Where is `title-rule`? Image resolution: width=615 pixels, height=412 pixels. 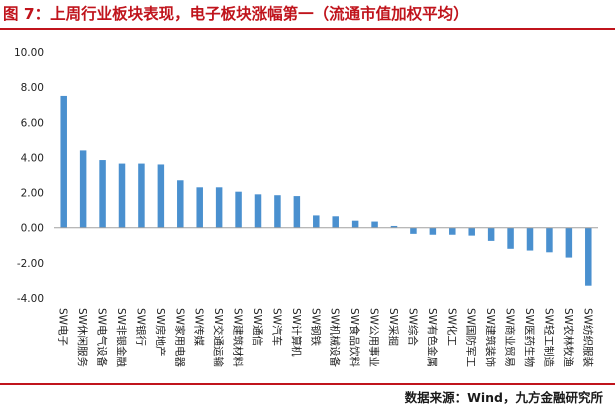 title-rule is located at coordinates (307, 29).